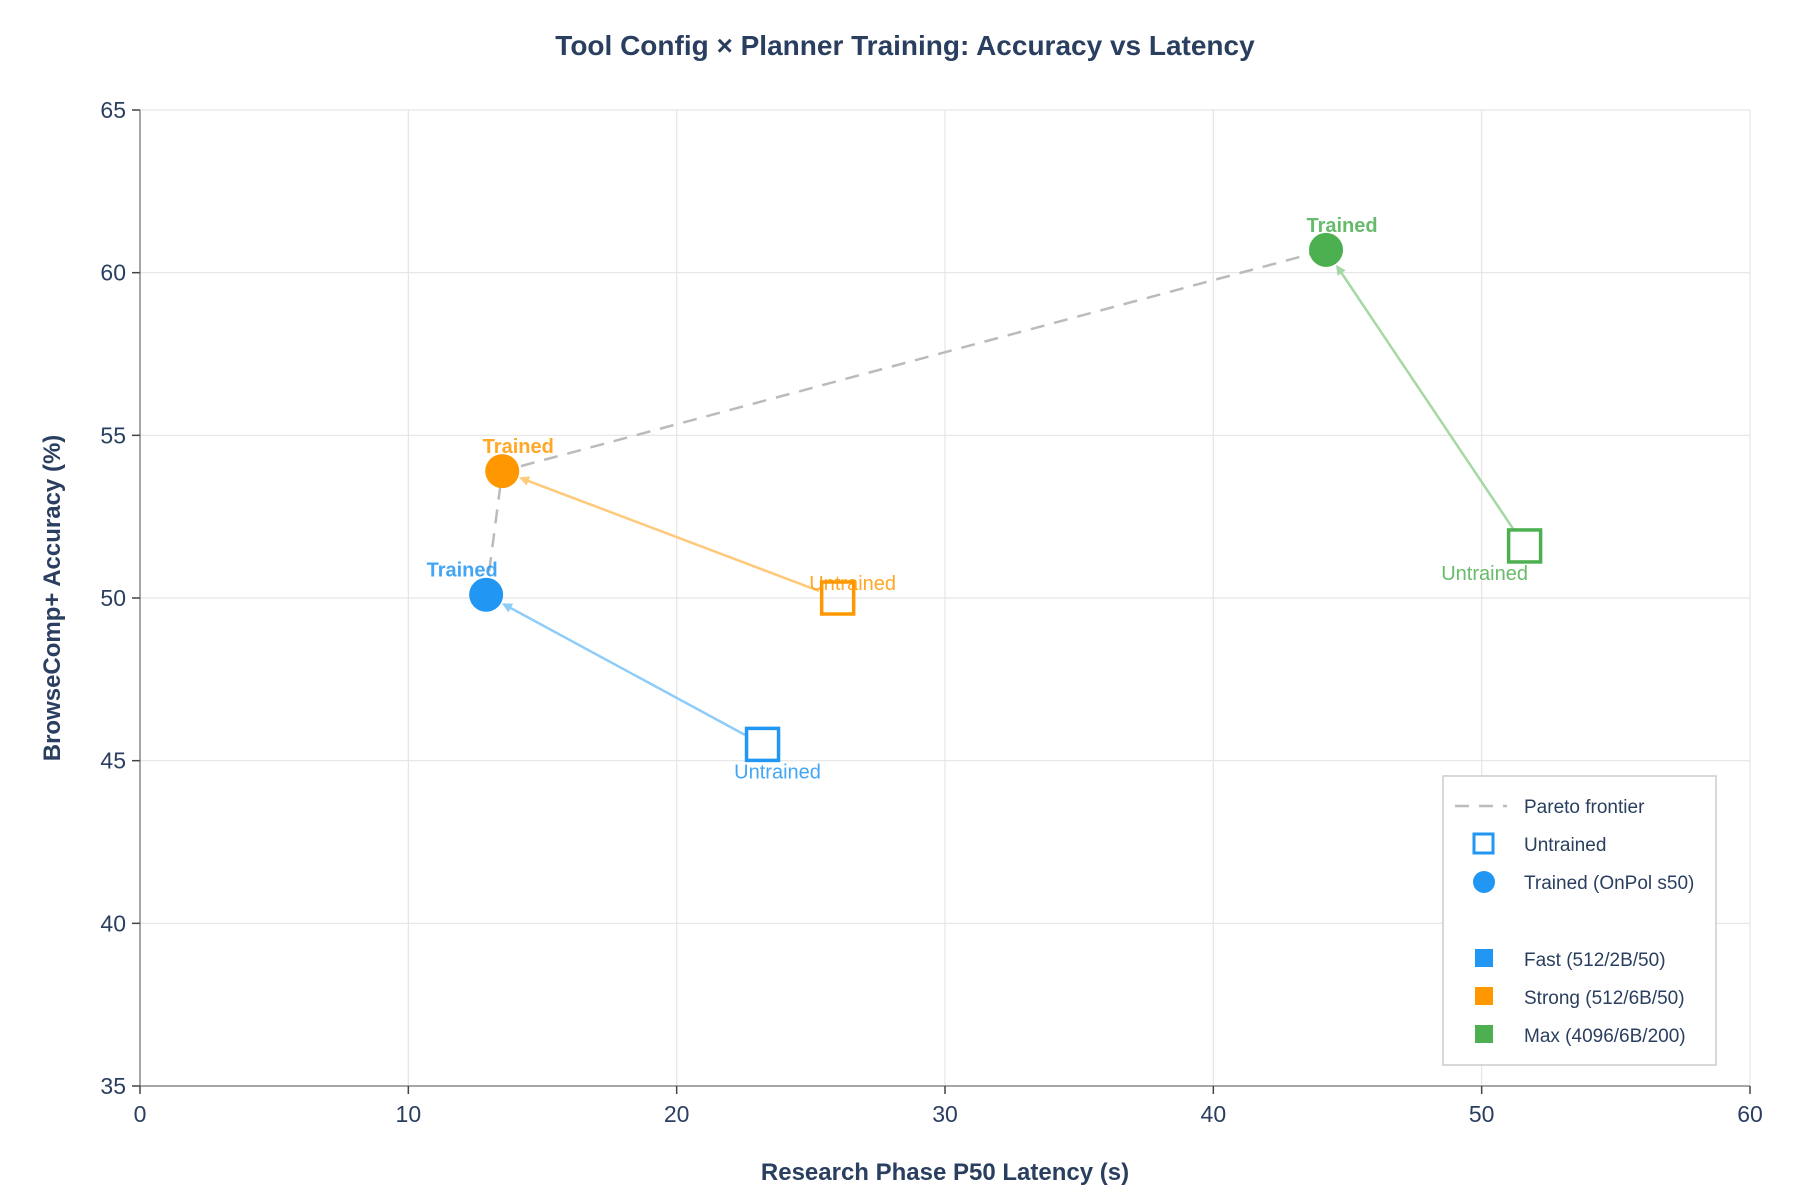 The image size is (1800, 1200). What do you see at coordinates (1604, 998) in the screenshot?
I see `legend-strong-label: Strong (512/6B/50)` at bounding box center [1604, 998].